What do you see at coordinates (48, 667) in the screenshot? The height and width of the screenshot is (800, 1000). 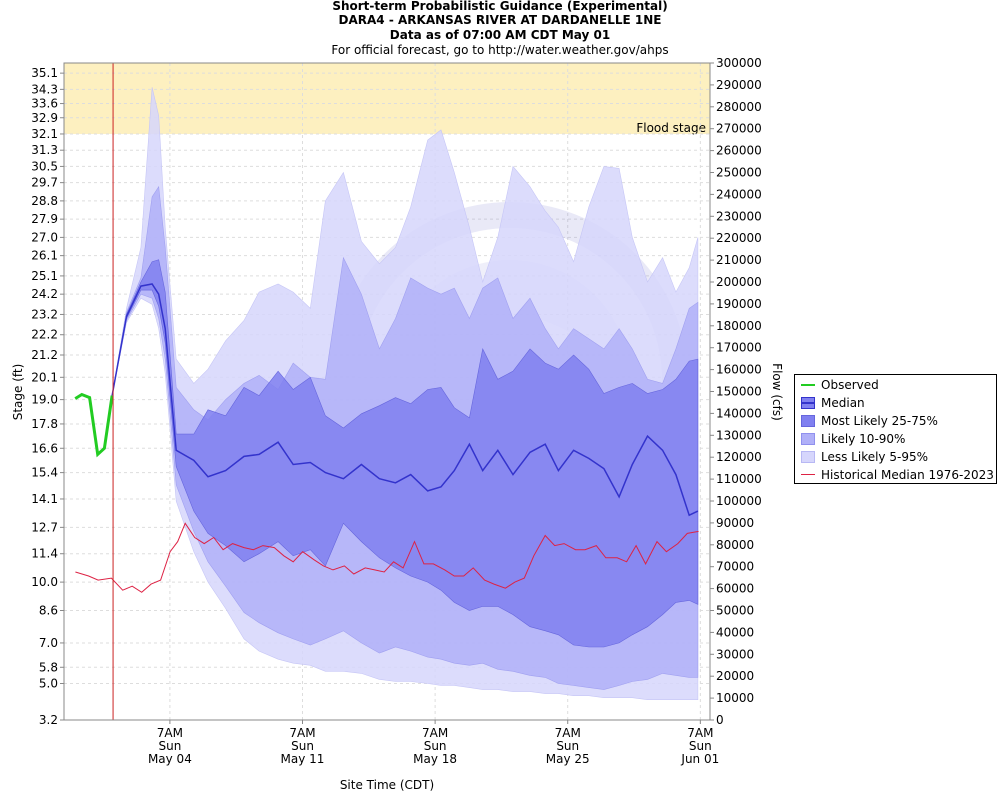 I see `y-tick-label: 5.8` at bounding box center [48, 667].